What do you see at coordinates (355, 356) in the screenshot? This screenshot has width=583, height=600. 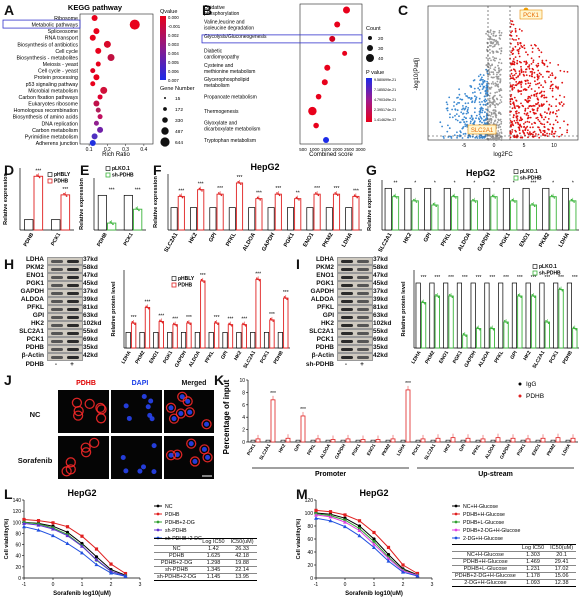 I see `blot-strip` at bounding box center [355, 356].